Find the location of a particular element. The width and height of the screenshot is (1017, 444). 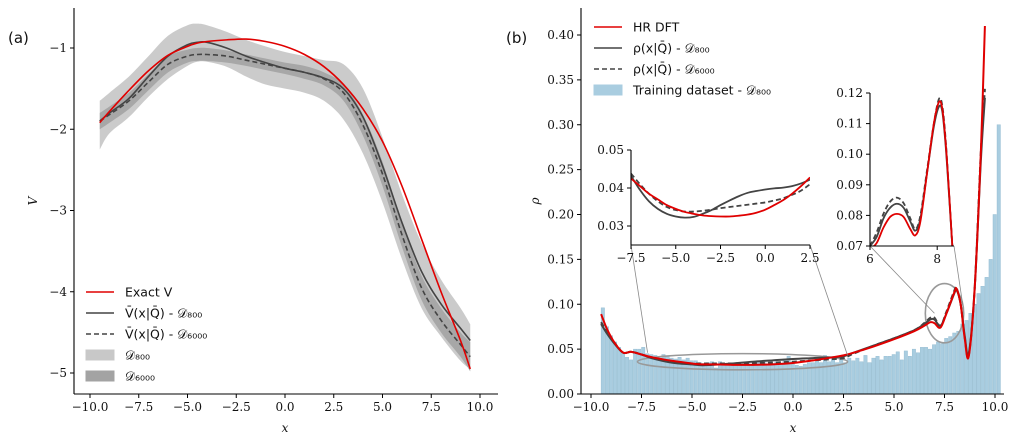

inset-0-y-tick-label: 0.03 is located at coordinates (610, 226).